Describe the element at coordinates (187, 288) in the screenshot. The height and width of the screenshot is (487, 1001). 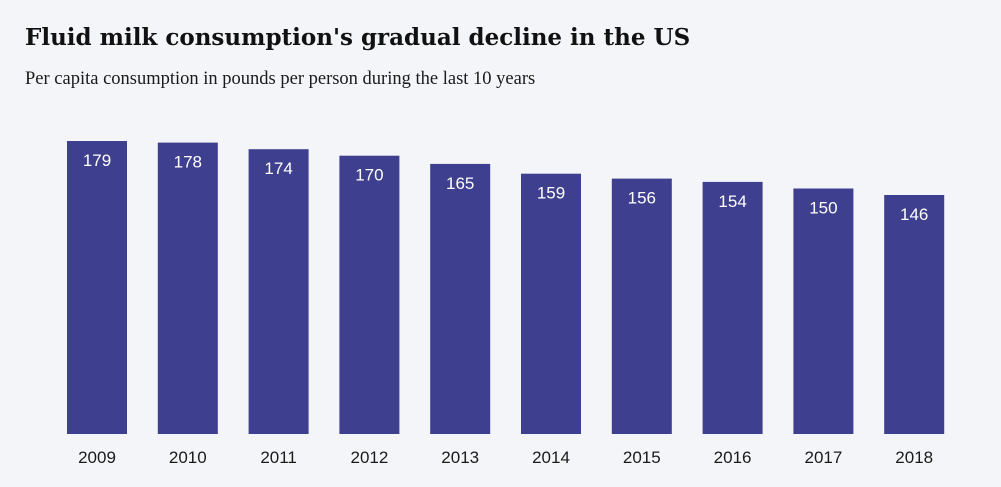
I see `bar-2010` at that location.